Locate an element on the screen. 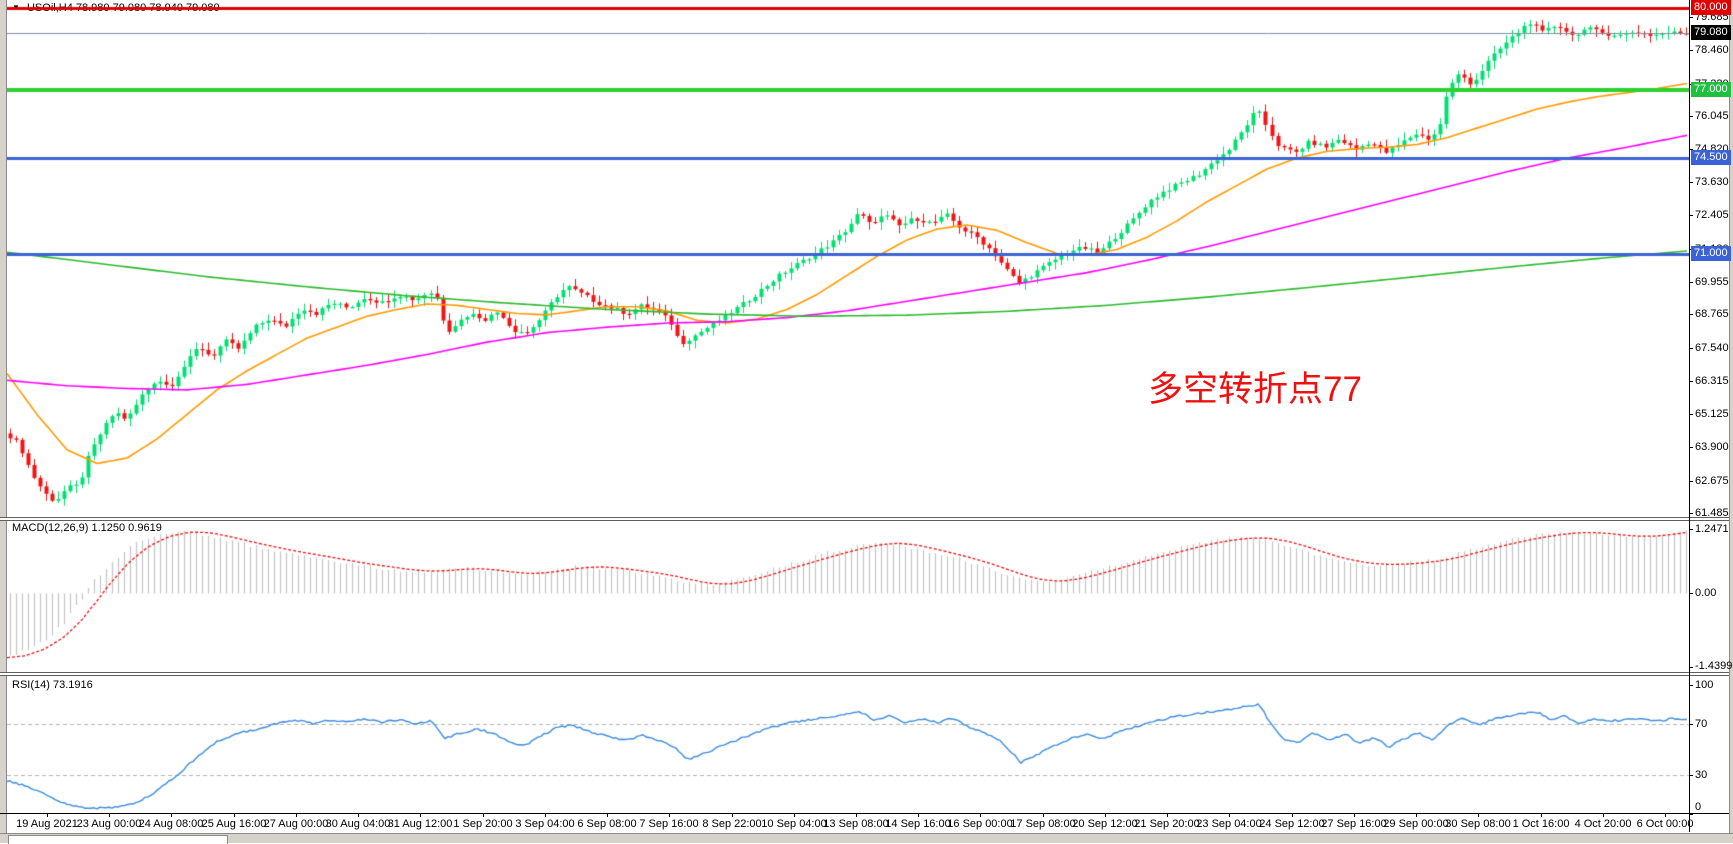 The image size is (1733, 844). price-tick-label: 63.900 is located at coordinates (1712, 447).